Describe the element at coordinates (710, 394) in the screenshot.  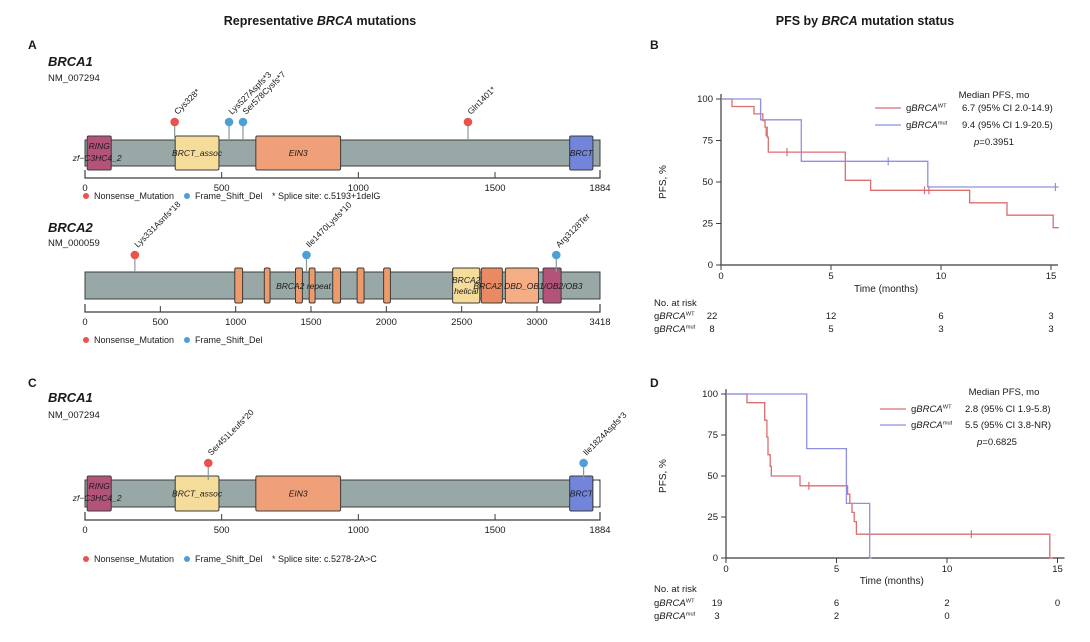
I see `y-tick-label: 100` at that location.